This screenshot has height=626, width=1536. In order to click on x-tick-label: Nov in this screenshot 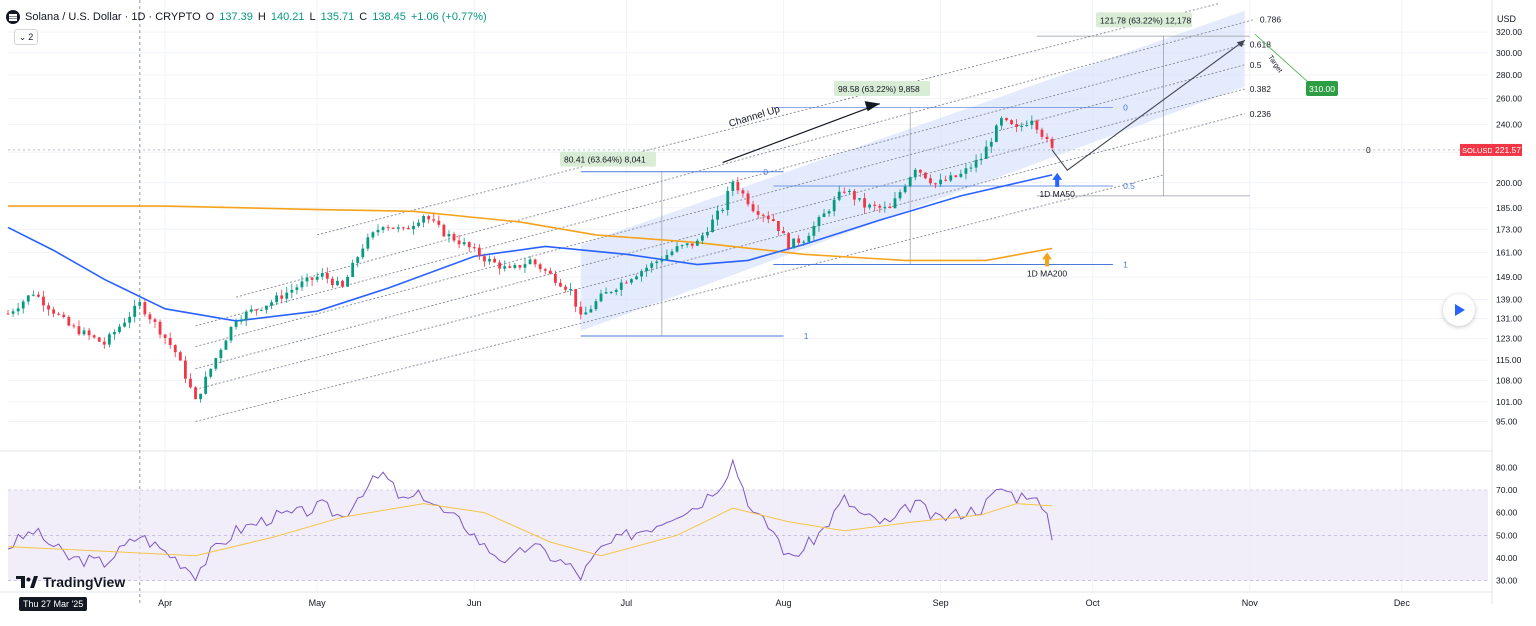, I will do `click(1250, 603)`.